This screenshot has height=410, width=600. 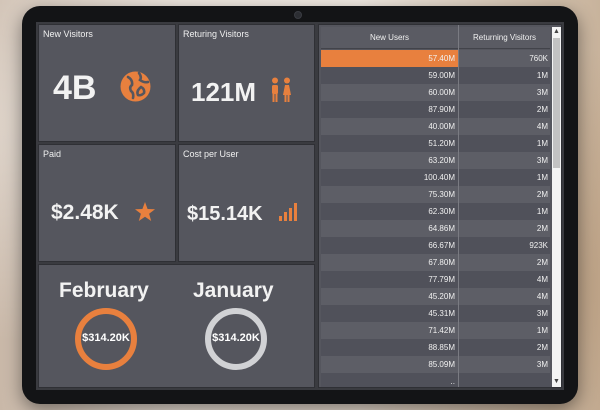 I want to click on table-row: 75.30M 2M, so click(x=435, y=194).